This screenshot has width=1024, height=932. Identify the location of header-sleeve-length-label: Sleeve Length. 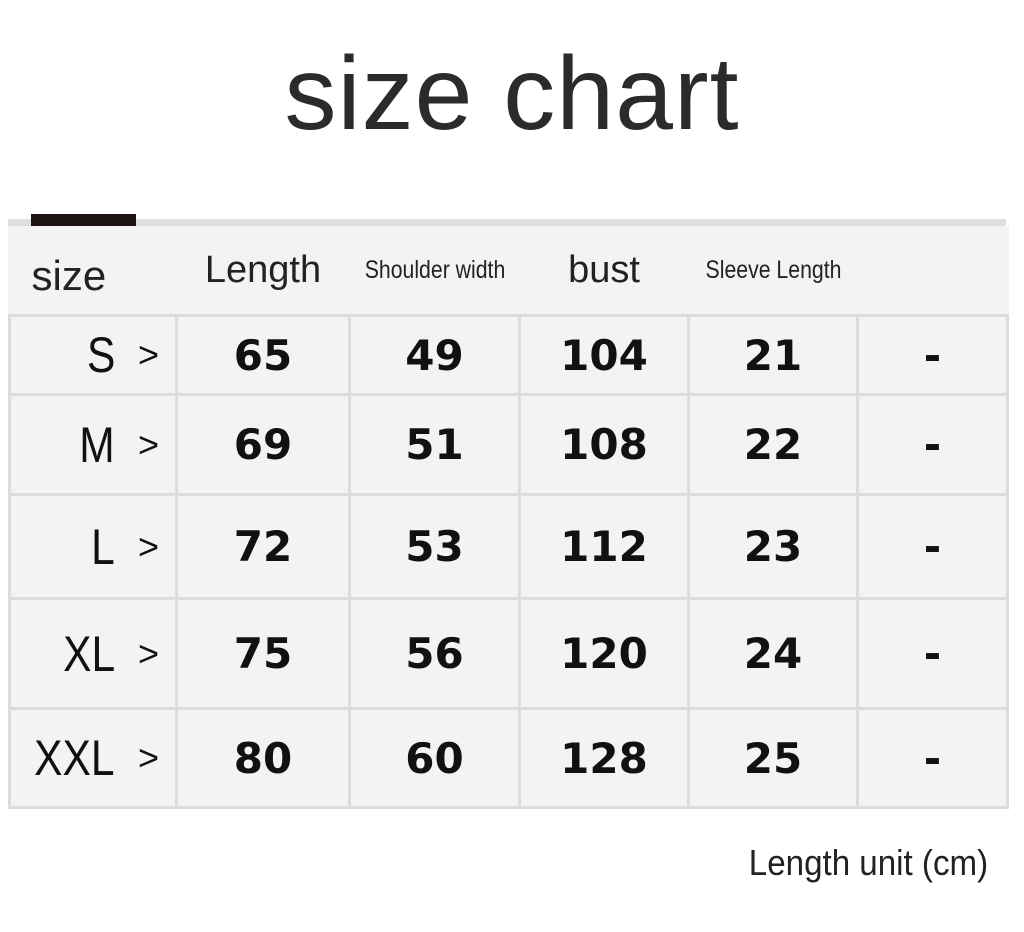
(773, 269).